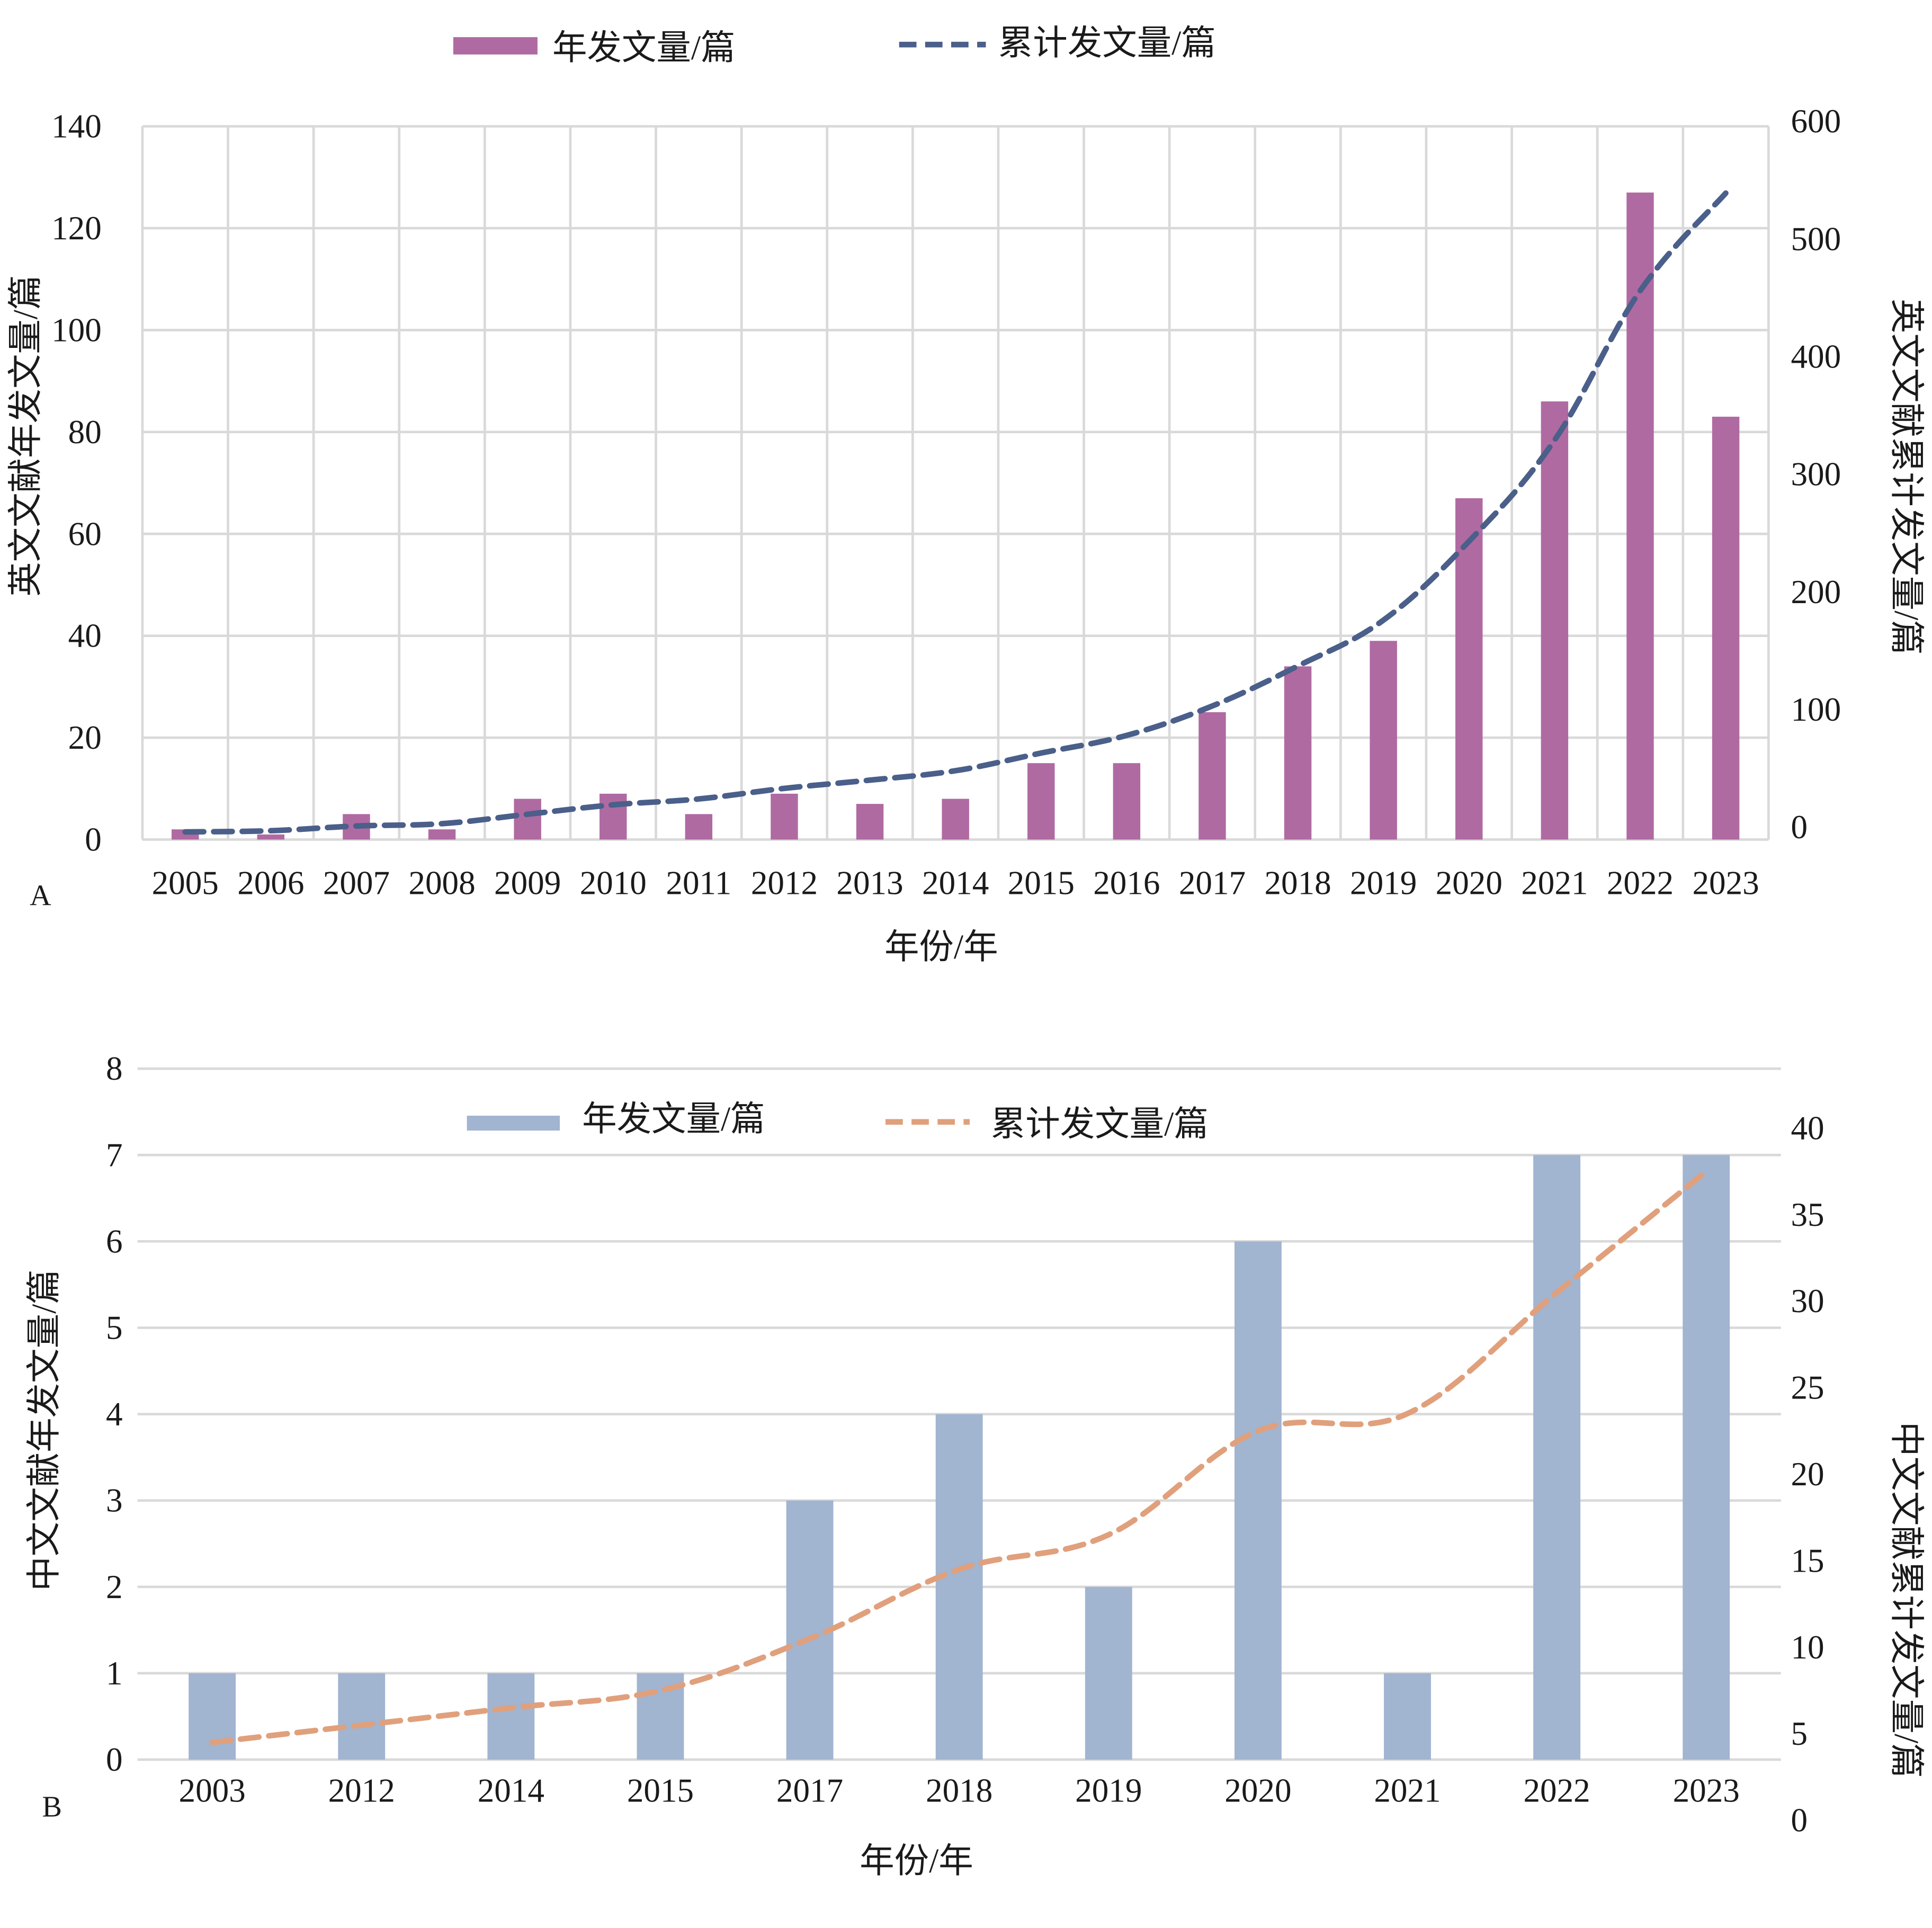  What do you see at coordinates (114, 1241) in the screenshot?
I see `y-tick-left: 6` at bounding box center [114, 1241].